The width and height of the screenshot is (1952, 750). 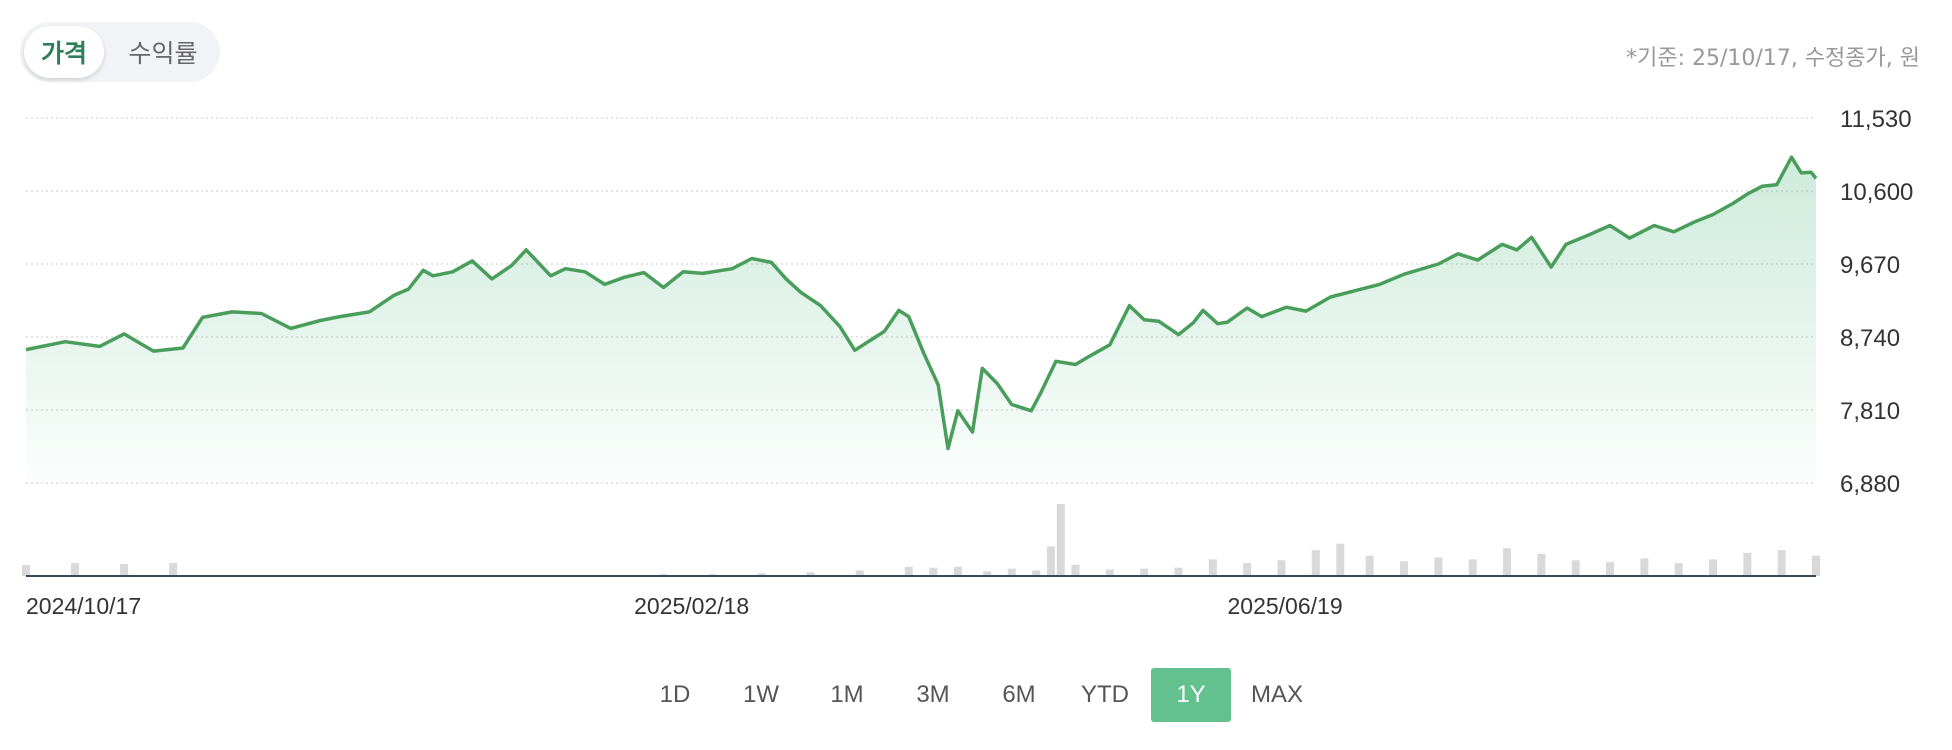 I want to click on y-tick-label: 8,740, so click(x=1870, y=338).